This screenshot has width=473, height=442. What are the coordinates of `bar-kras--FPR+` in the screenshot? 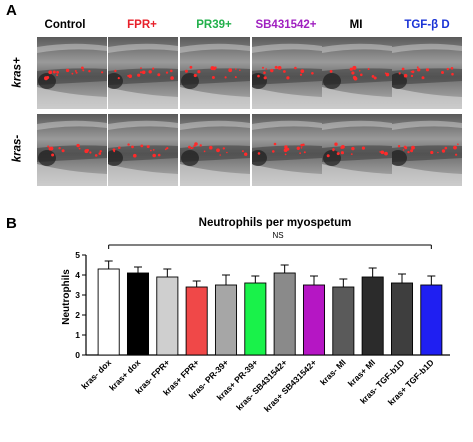 It's located at (167, 316).